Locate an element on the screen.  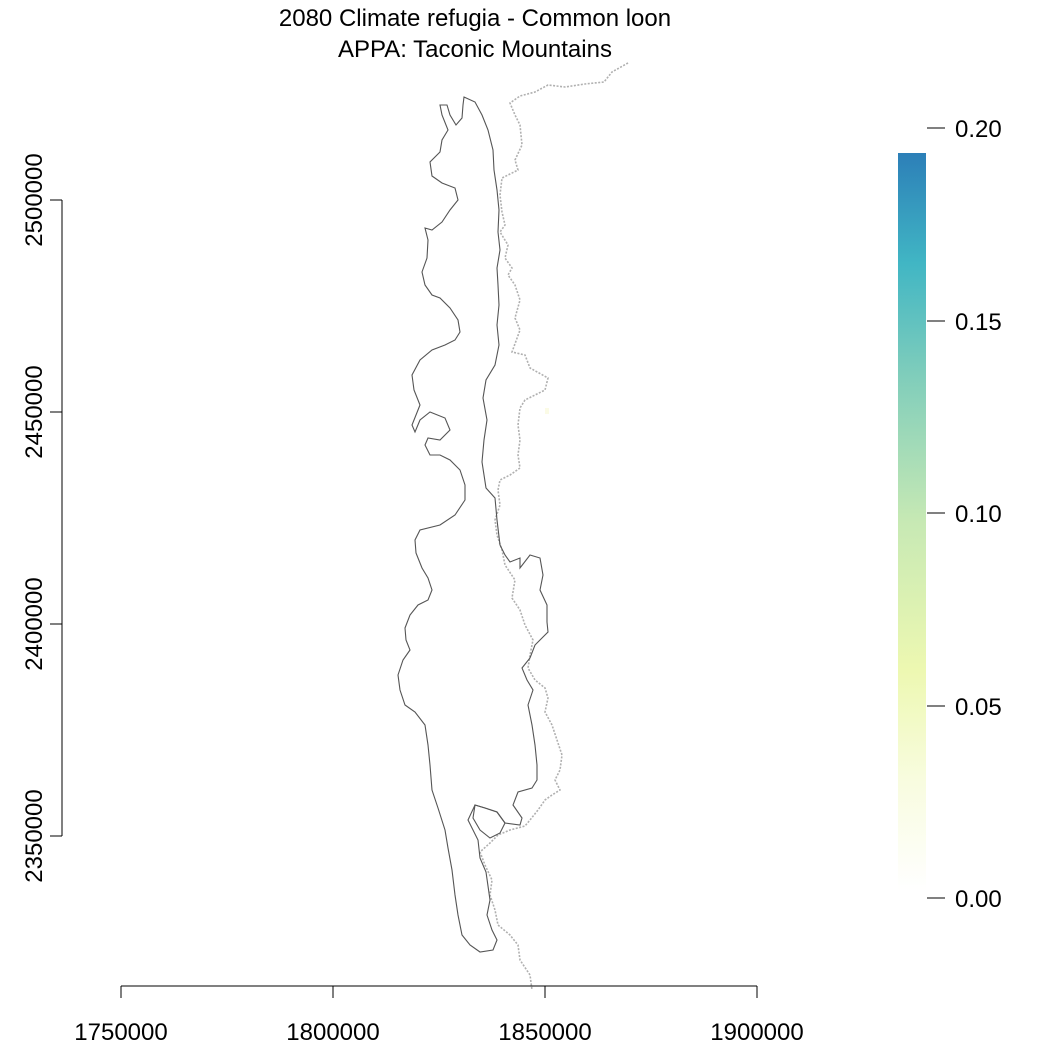
state-boundary-line is located at coordinates (554, 526).